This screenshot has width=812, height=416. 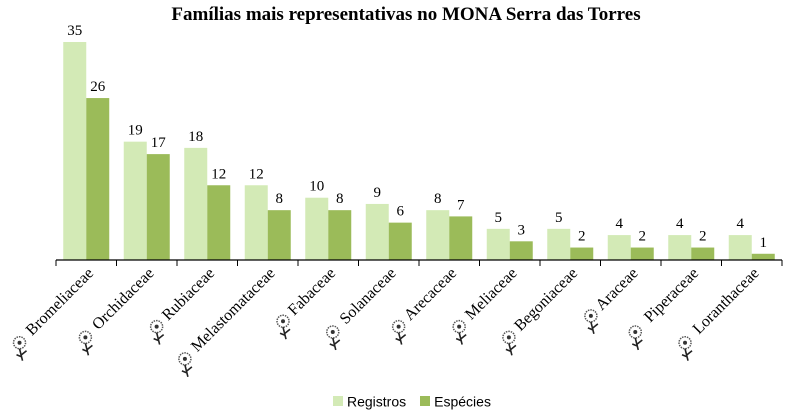 What do you see at coordinates (316, 187) in the screenshot?
I see `data-label: 10` at bounding box center [316, 187].